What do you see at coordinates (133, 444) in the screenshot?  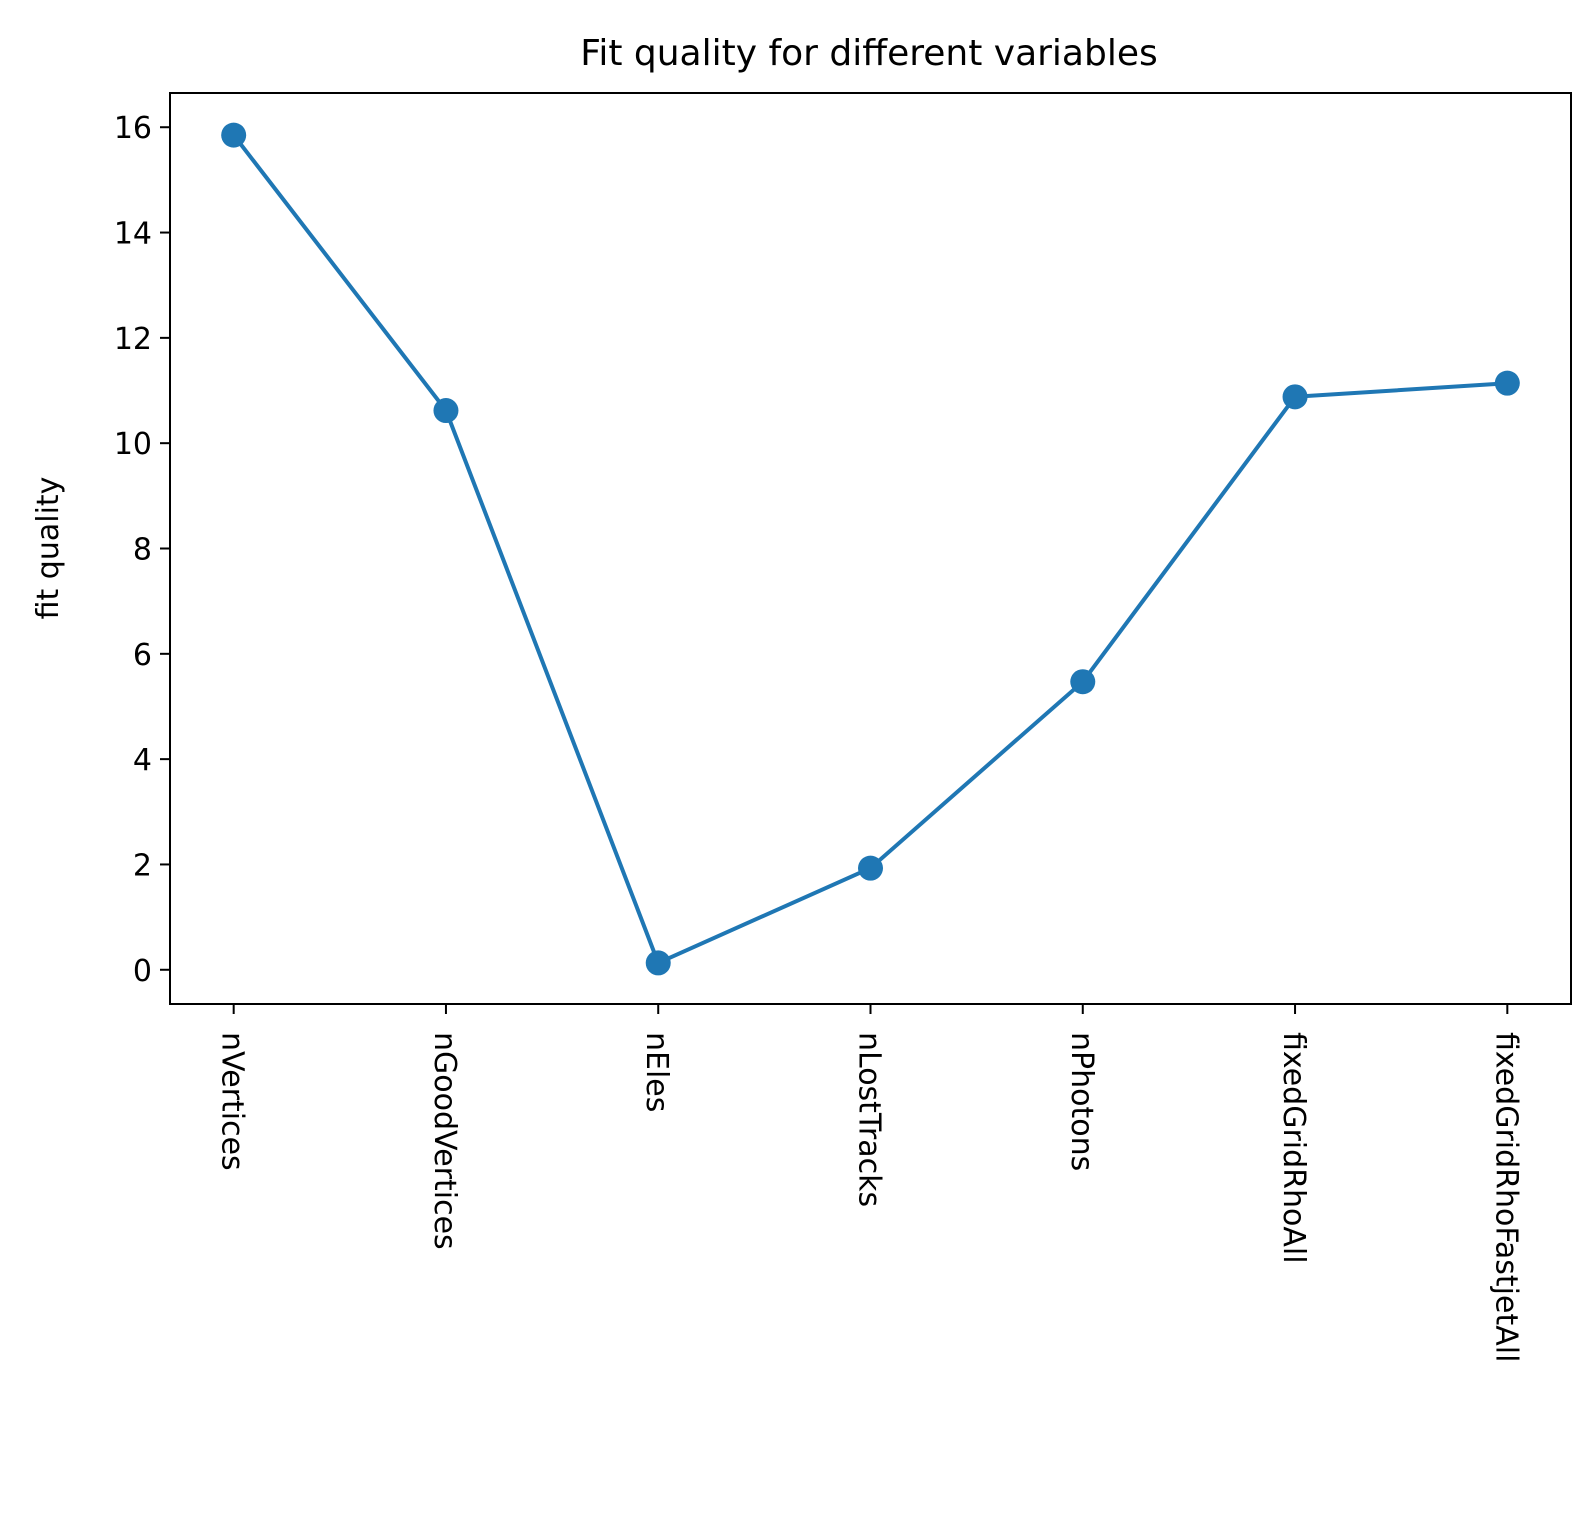 I see `y-tick-label: 10` at bounding box center [133, 444].